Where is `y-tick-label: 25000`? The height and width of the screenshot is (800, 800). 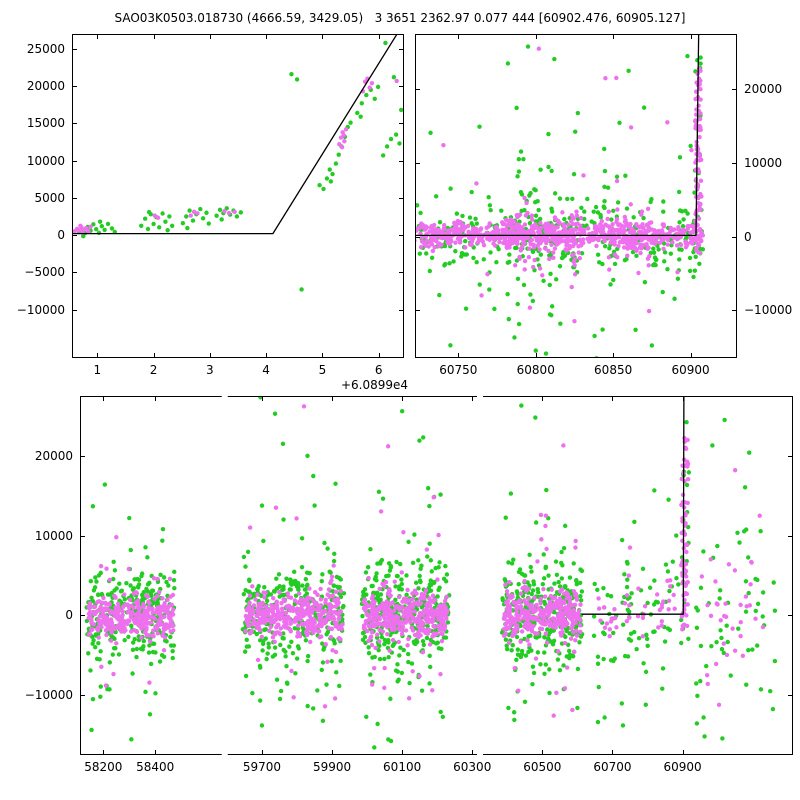
y-tick-label: 25000 is located at coordinates (45, 48).